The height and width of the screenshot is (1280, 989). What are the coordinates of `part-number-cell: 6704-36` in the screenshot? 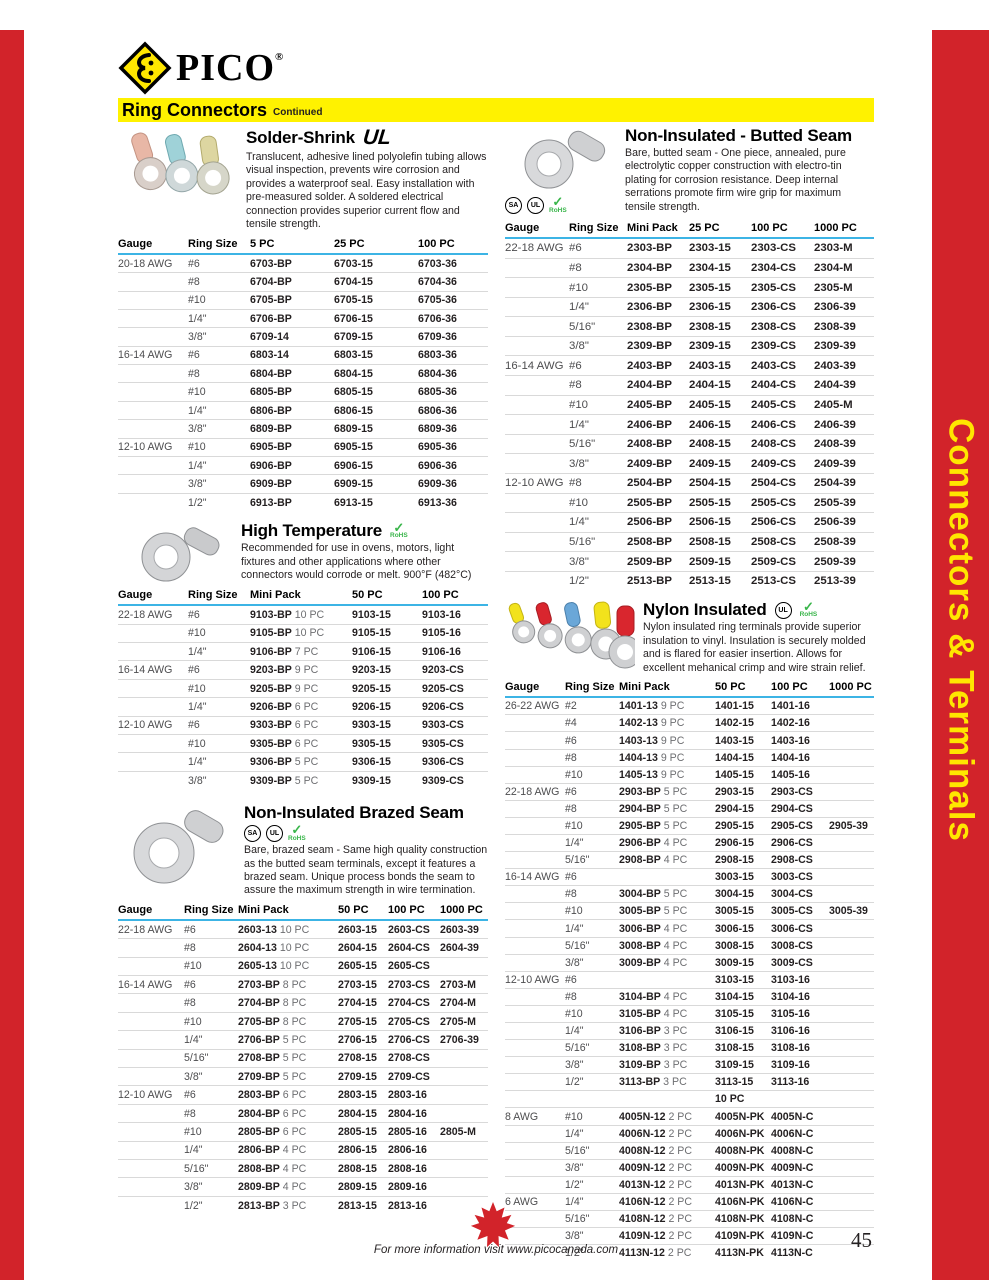 It's located at (453, 281).